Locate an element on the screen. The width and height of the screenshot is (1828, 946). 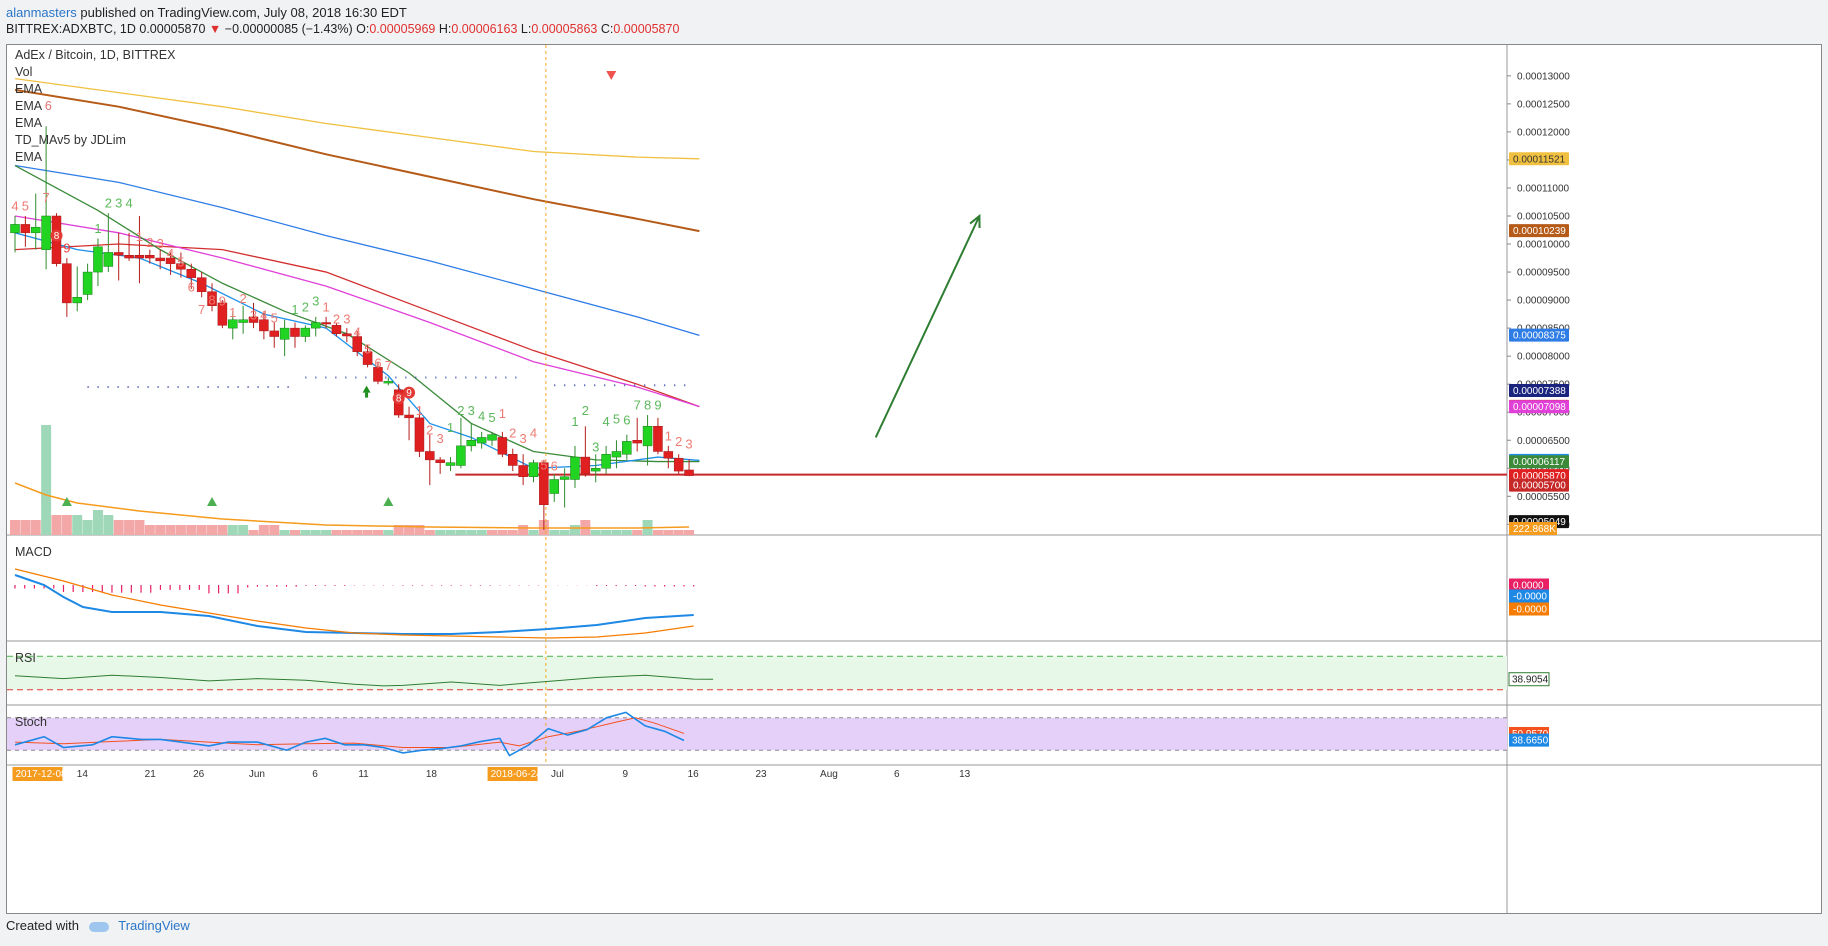
tradingview-link: TradingView is located at coordinates (154, 925).